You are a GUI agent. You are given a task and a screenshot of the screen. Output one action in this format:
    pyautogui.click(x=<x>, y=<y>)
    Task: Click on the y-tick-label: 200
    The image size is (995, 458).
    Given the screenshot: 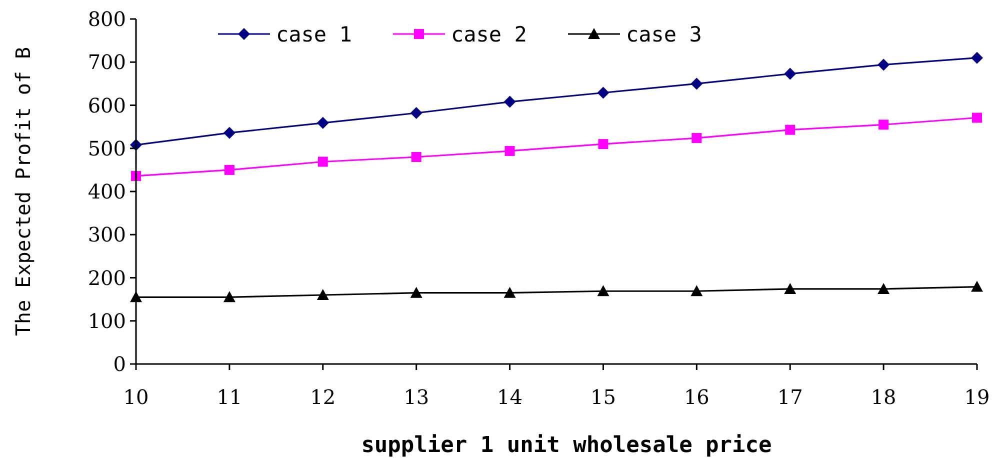 What is the action you would take?
    pyautogui.click(x=107, y=278)
    